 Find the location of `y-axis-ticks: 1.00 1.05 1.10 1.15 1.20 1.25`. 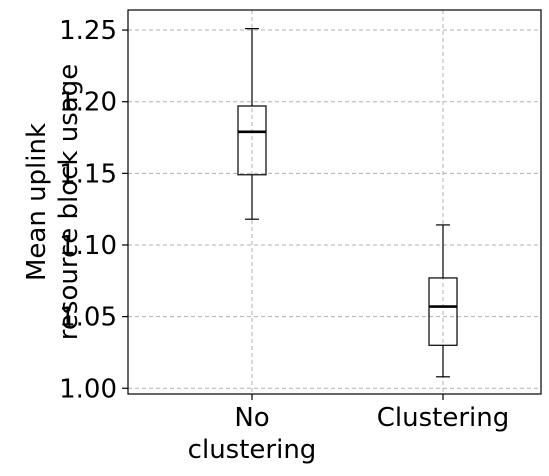

y-axis-ticks: 1.00 1.05 1.10 1.15 1.20 1.25 is located at coordinates (93, 210).